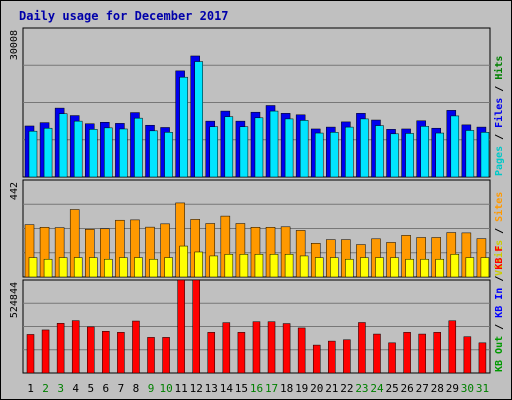 This screenshot has height=400, width=512. I want to click on legend-middle: Visits / Sites, so click(499, 234).